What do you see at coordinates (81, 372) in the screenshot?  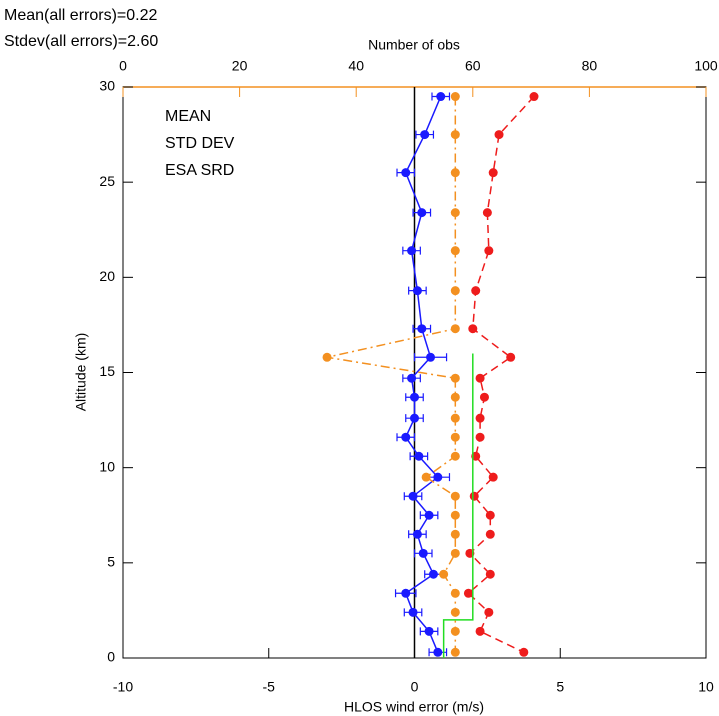 I see `y-axis-label: Altitude (km)` at bounding box center [81, 372].